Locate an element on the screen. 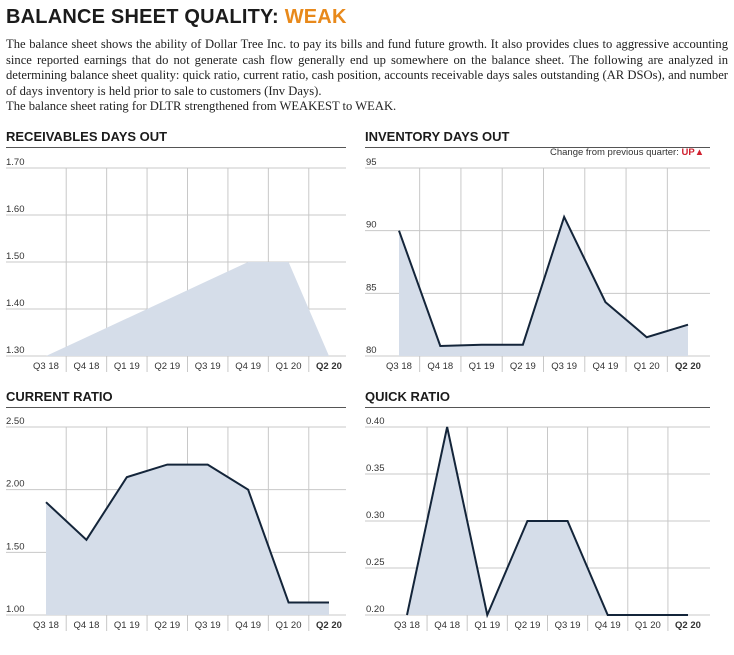  panel-title-receivables: RECEIVABLES DAYS OUT is located at coordinates (87, 136).